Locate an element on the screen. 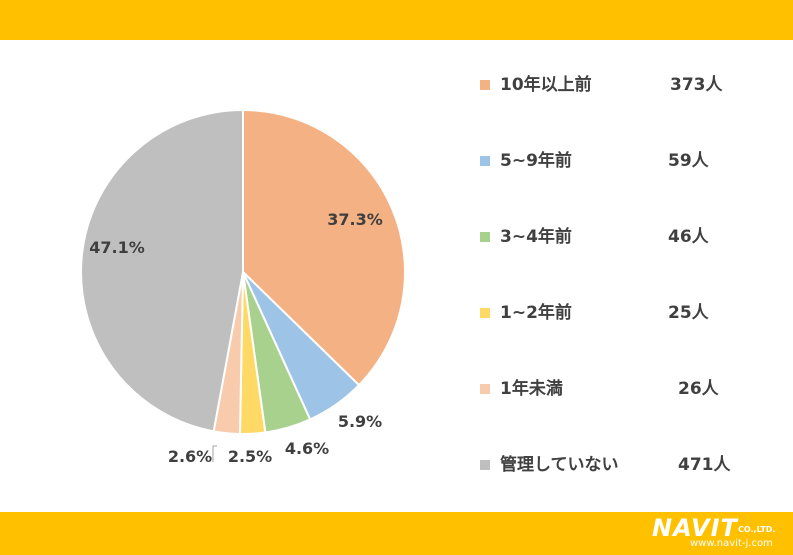 This screenshot has width=793, height=555. legend-label: 1~2年前 is located at coordinates (536, 313).